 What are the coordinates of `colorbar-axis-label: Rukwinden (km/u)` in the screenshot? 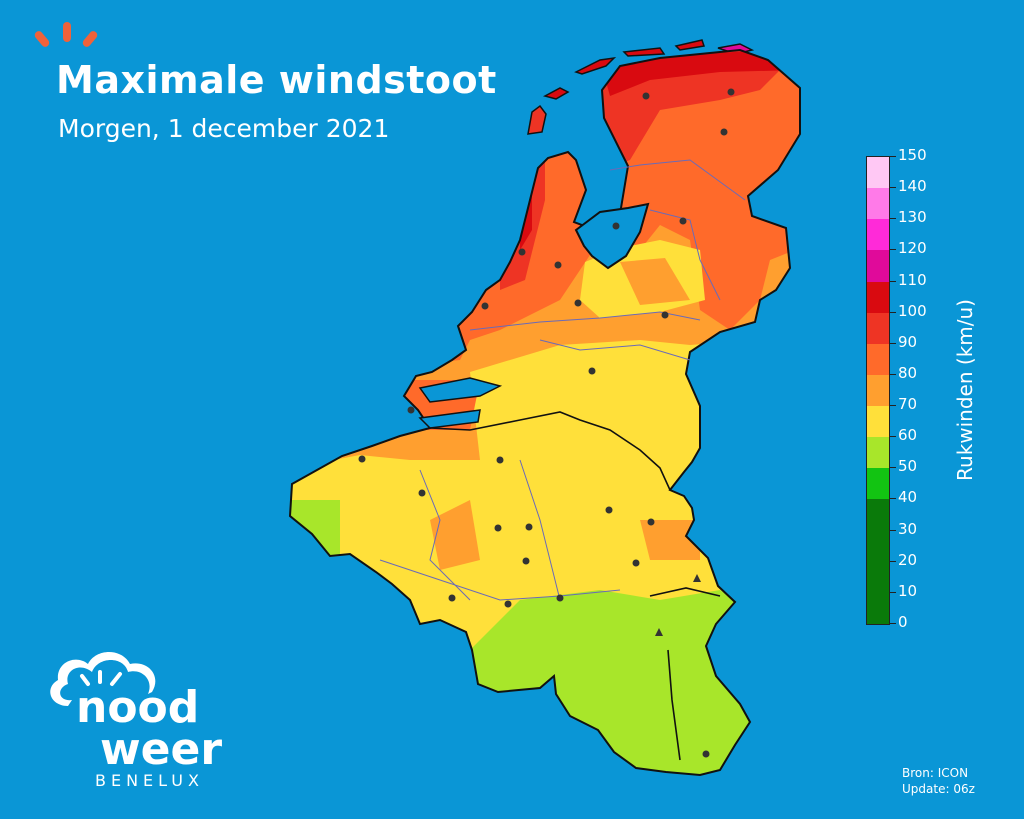 It's located at (965, 390).